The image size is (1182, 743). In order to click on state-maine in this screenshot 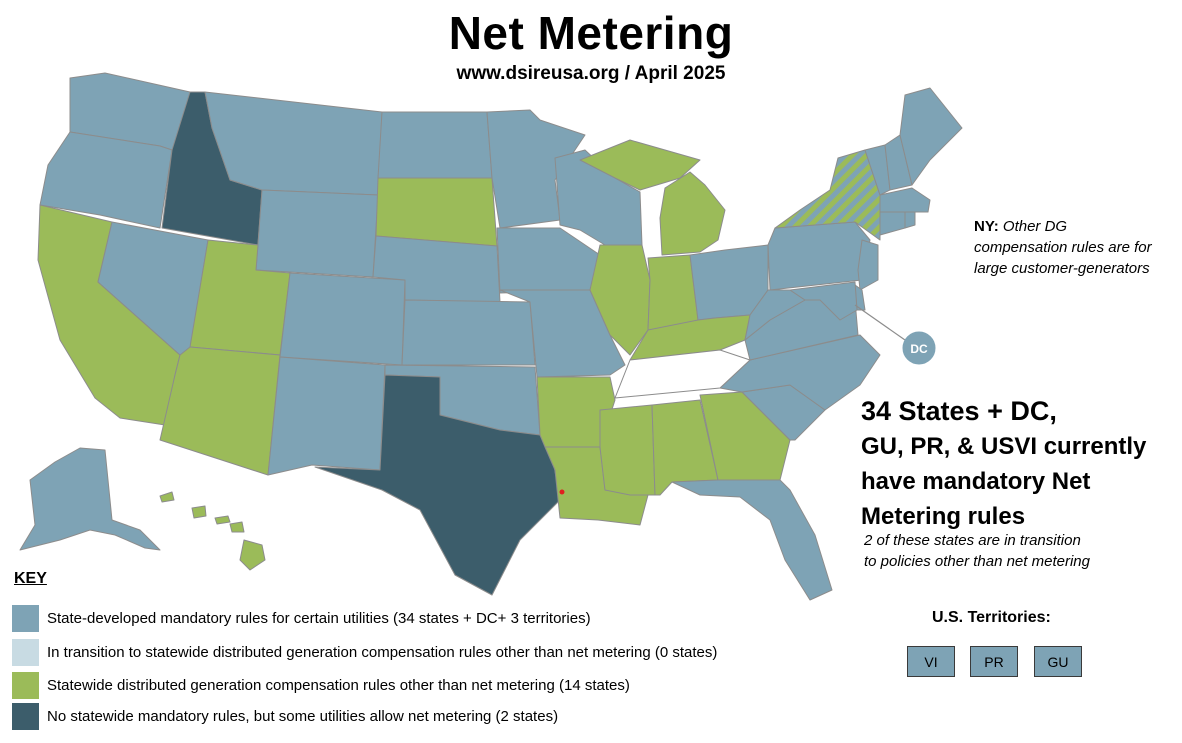, I will do `click(931, 136)`.